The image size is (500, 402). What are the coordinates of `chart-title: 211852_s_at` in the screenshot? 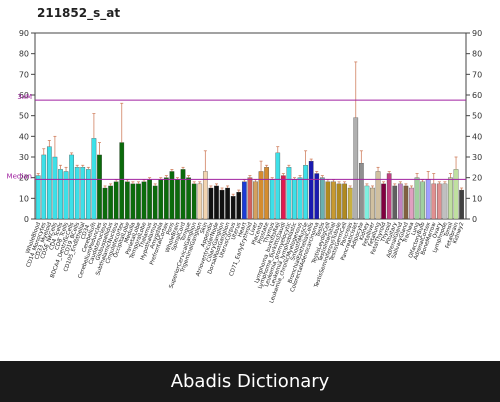 It's located at (79, 13).